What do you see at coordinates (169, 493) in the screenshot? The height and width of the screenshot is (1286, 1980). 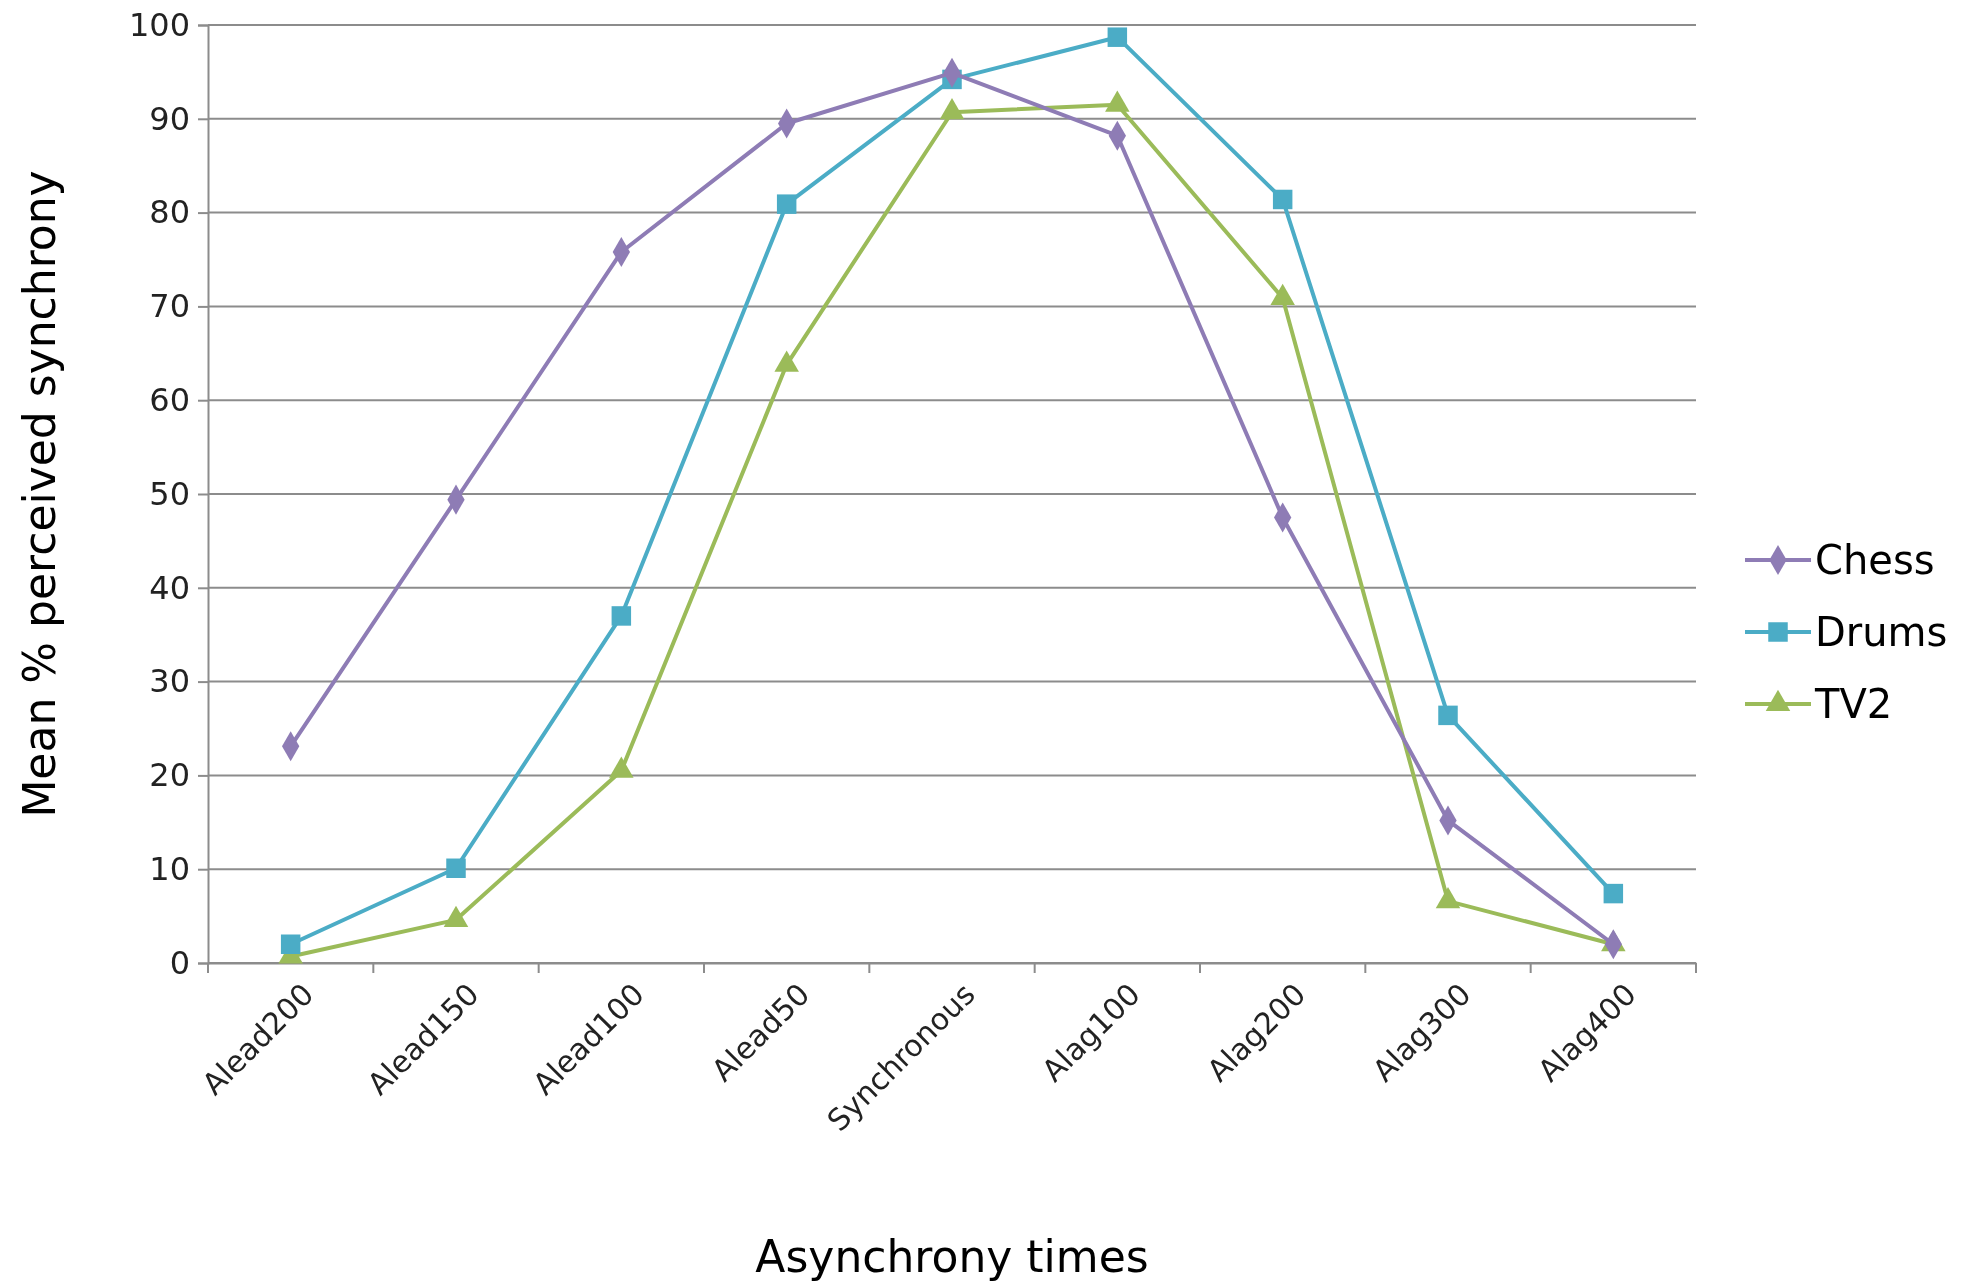 I see `y-tick-label: 50` at bounding box center [169, 493].